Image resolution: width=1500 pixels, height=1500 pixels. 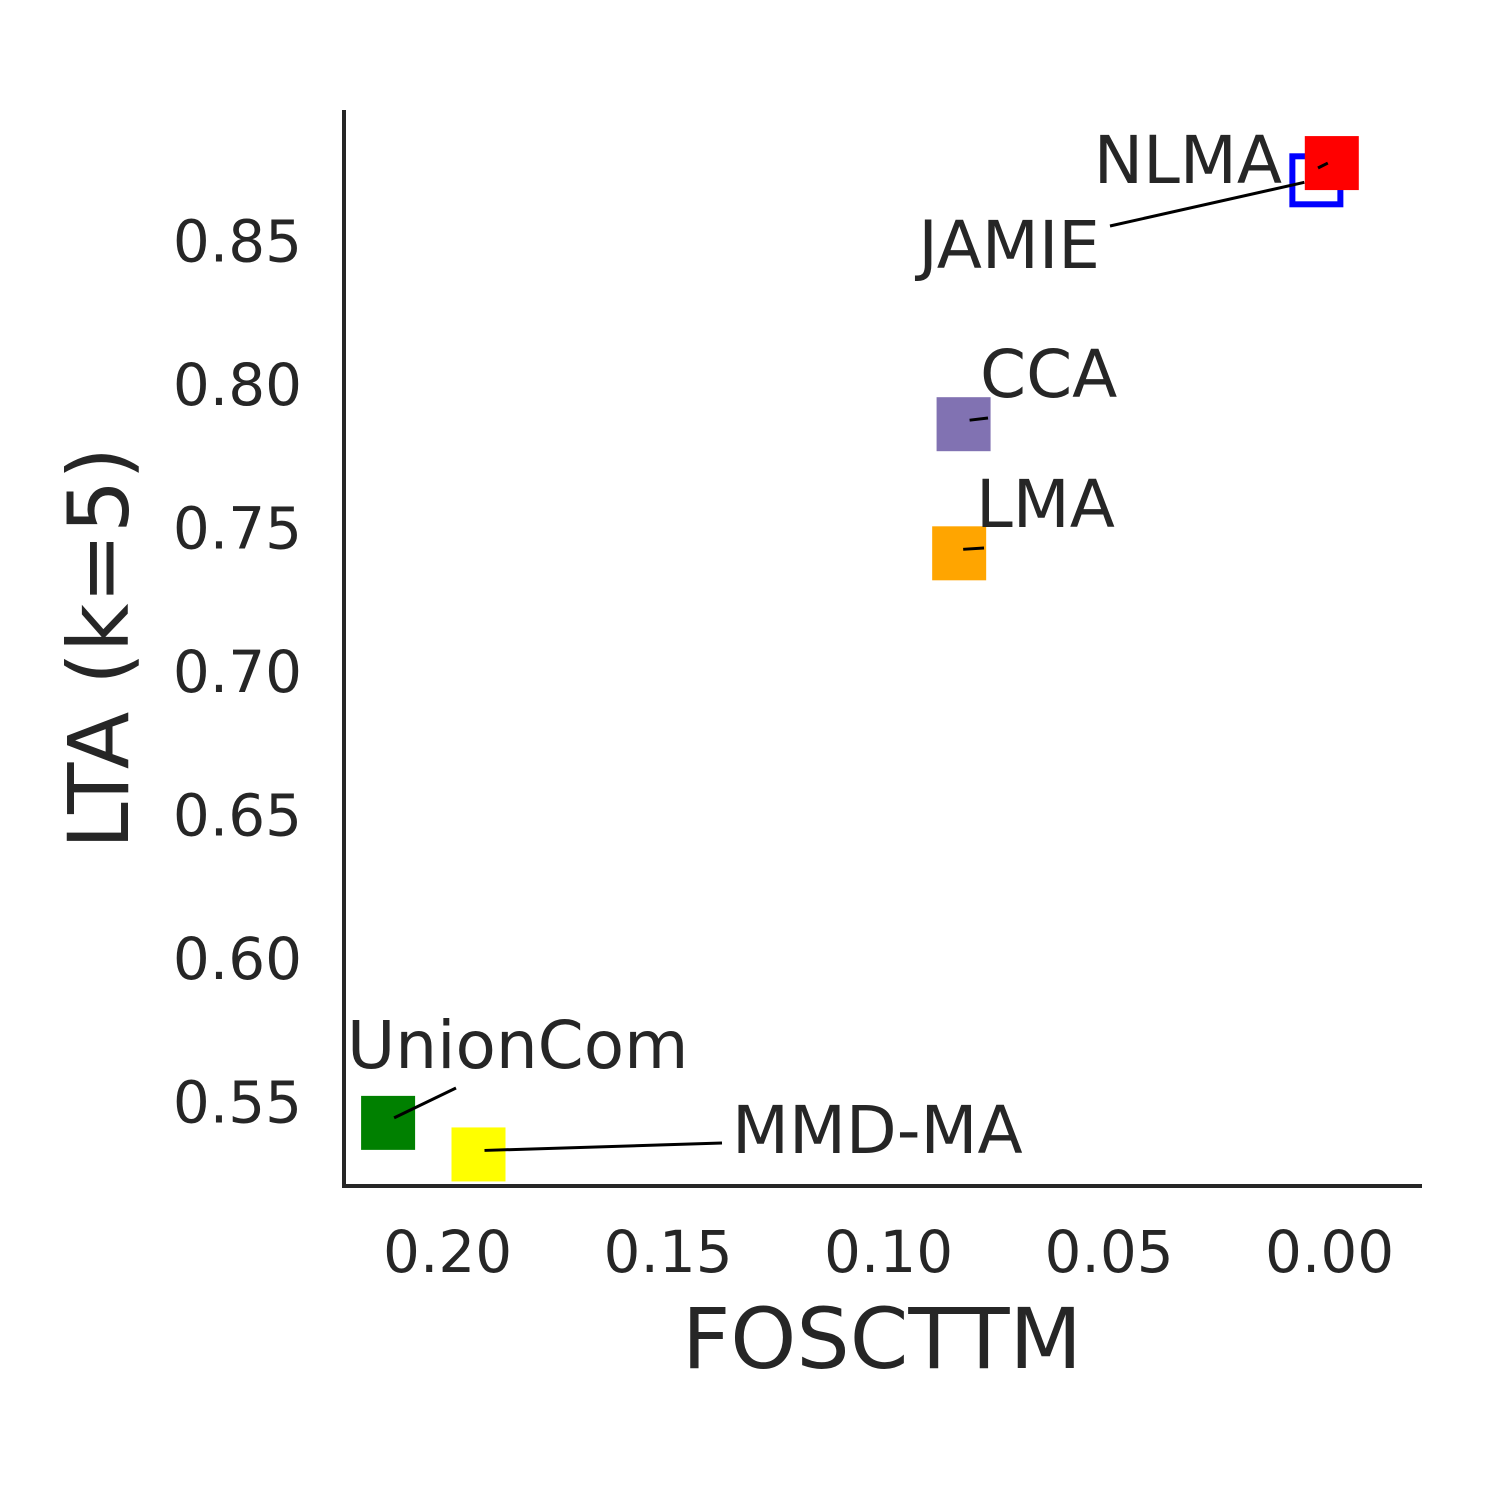 What do you see at coordinates (668, 1252) in the screenshot?
I see `x-tick-label: 0.15` at bounding box center [668, 1252].